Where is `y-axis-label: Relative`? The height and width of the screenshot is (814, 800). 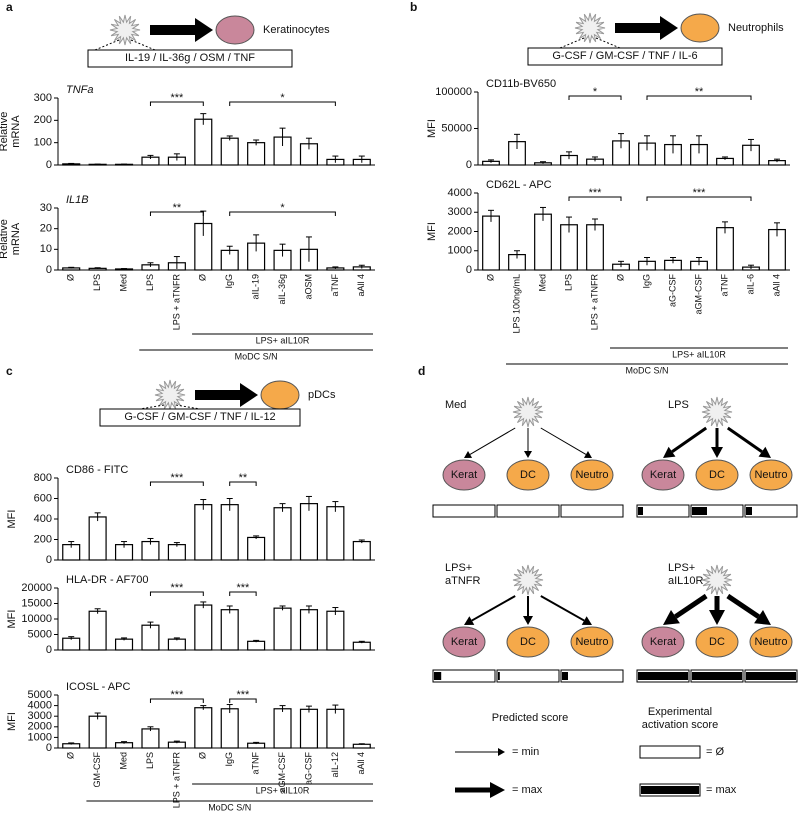
y-axis-label: Relative is located at coordinates (5, 132).